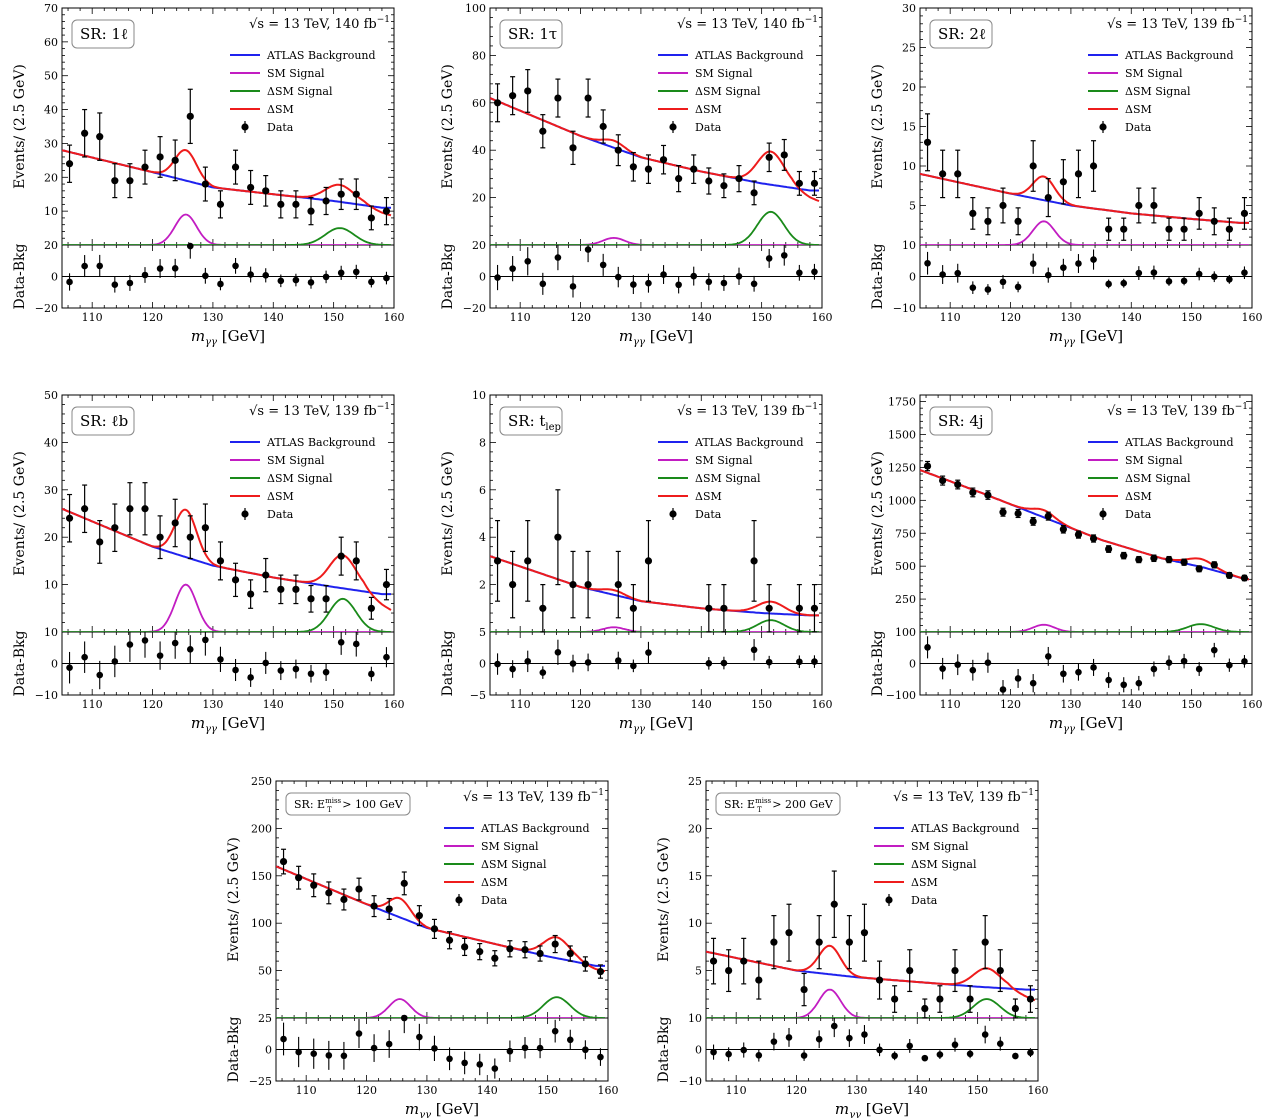 The width and height of the screenshot is (1268, 1118). Describe the element at coordinates (280, 514) in the screenshot. I see `legend-label-data: Data` at that location.